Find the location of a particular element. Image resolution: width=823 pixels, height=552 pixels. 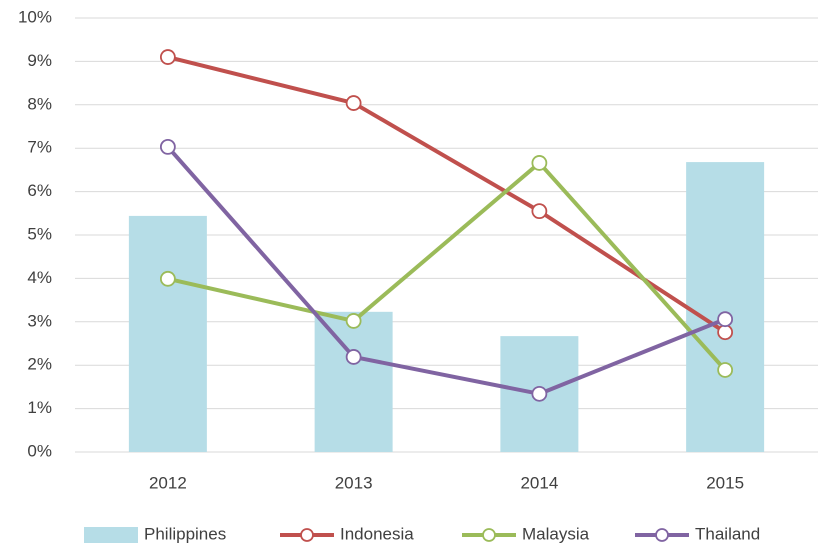

y-tick-label: 7% is located at coordinates (39, 147).